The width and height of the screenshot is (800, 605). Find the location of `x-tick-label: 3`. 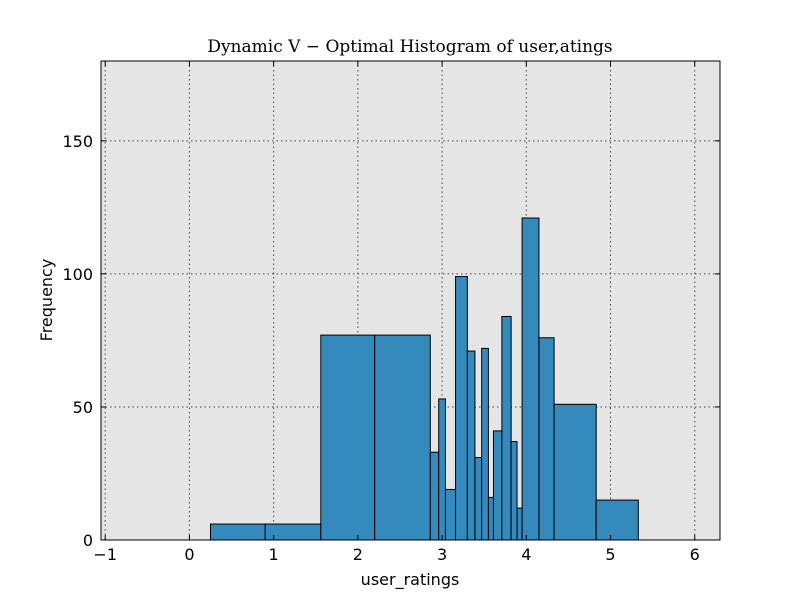

x-tick-label: 3 is located at coordinates (442, 554).